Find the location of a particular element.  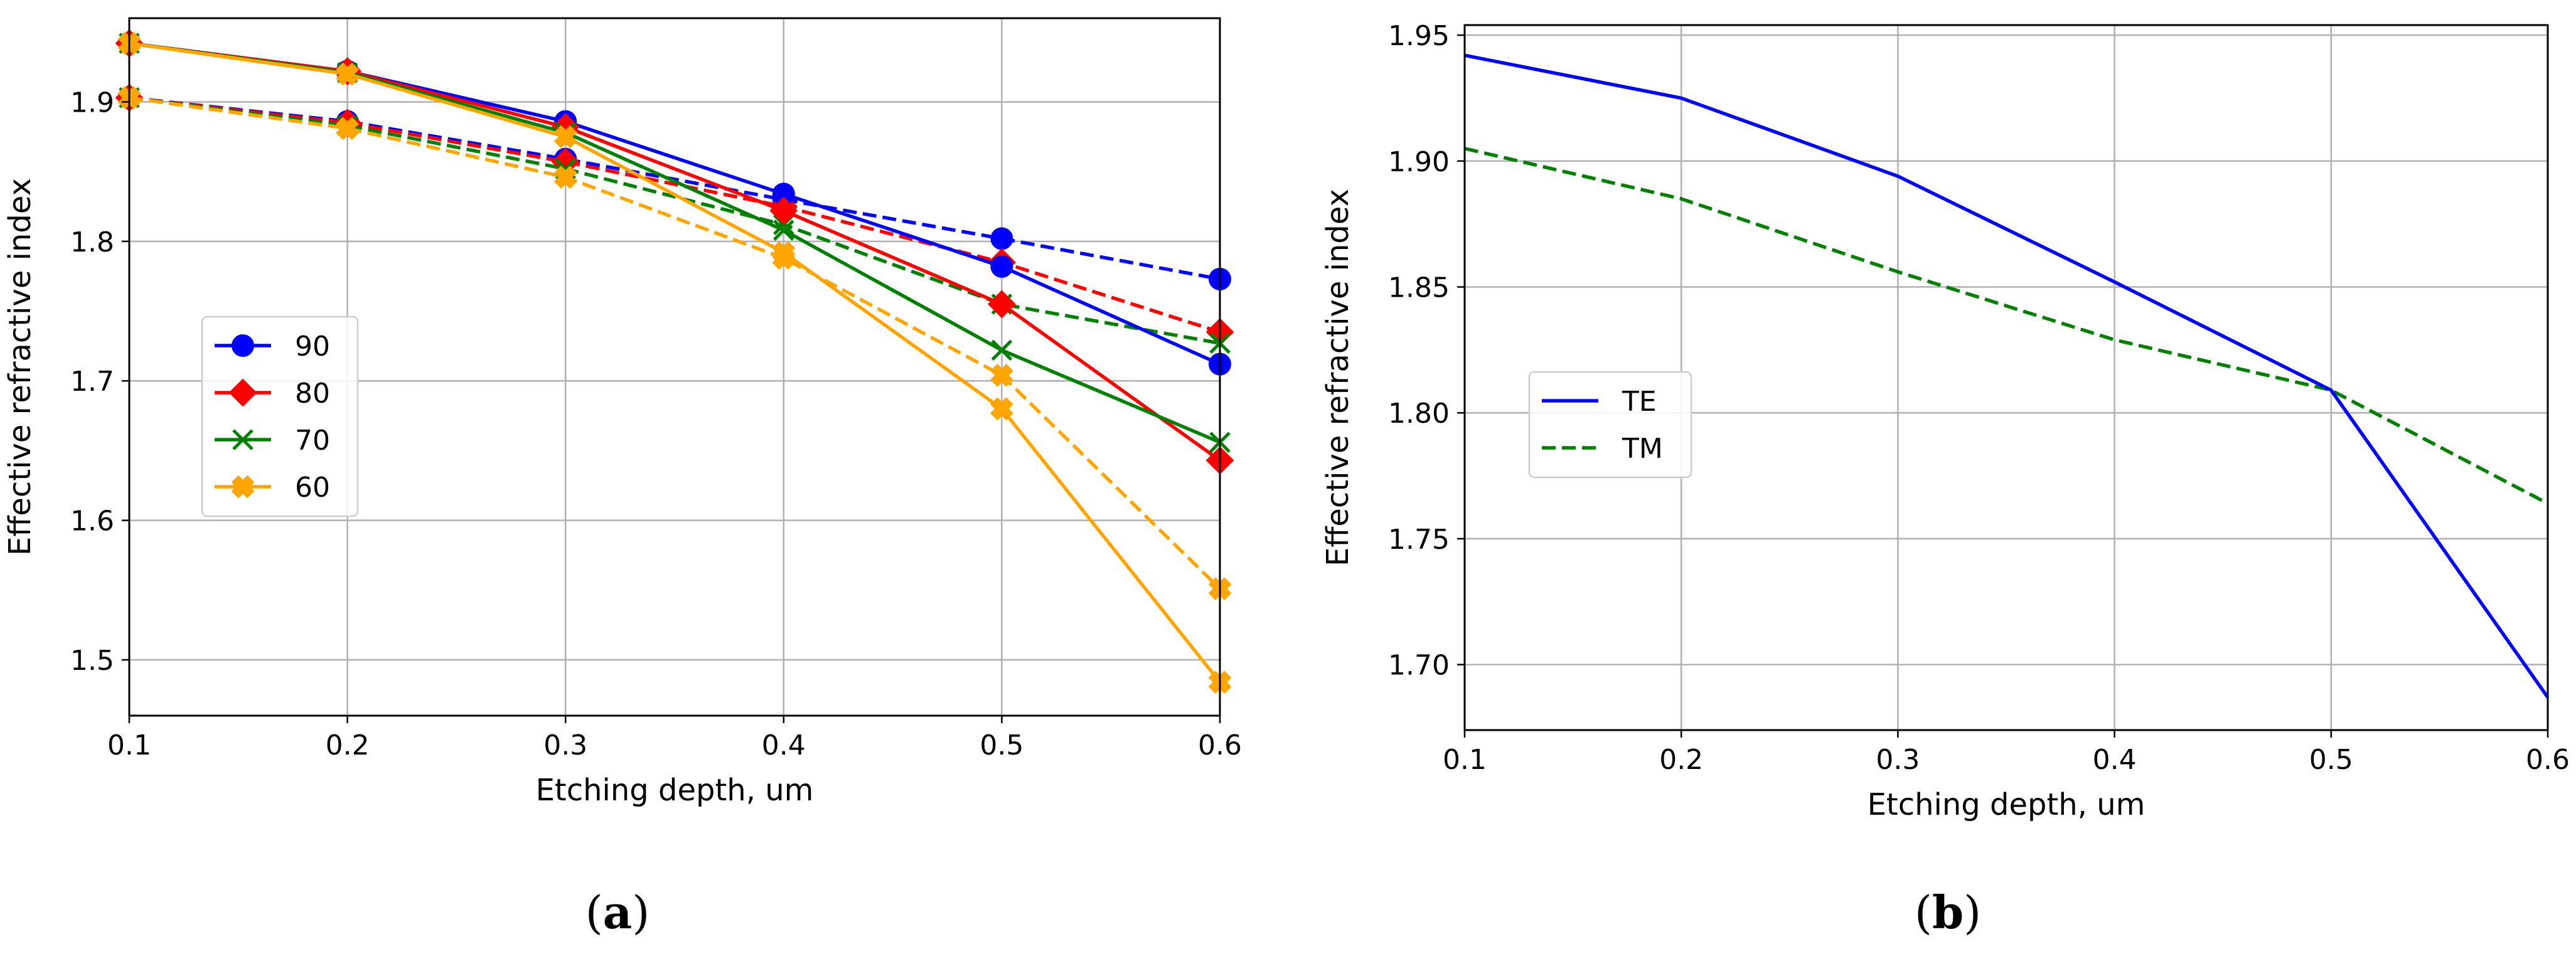

legend-item-70: 70 is located at coordinates (272, 441).